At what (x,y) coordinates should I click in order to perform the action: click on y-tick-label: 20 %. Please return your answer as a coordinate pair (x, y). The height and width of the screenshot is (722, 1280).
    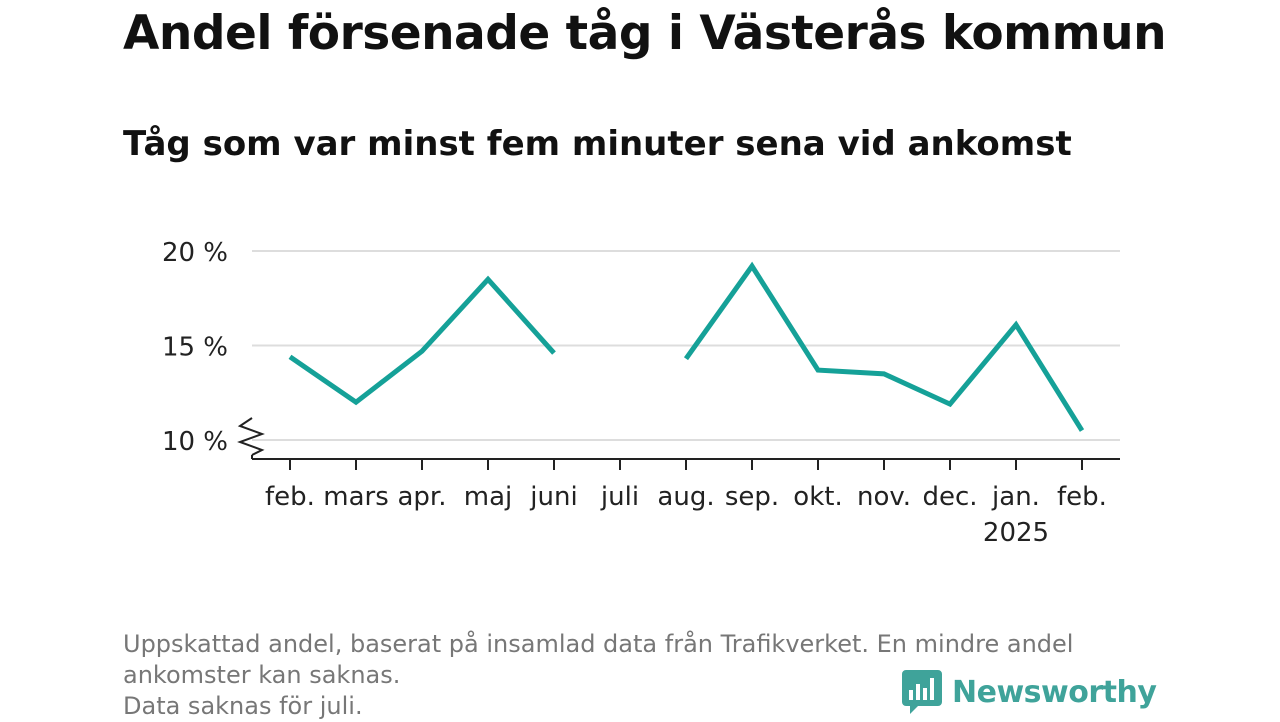
    Looking at the image, I should click on (195, 253).